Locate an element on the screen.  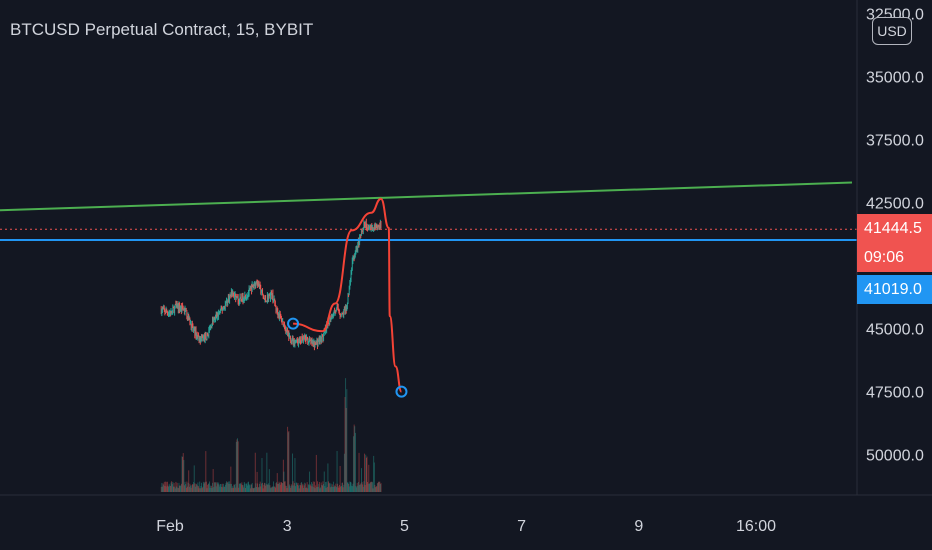
y-tick-label: 42500.0 is located at coordinates (895, 204).